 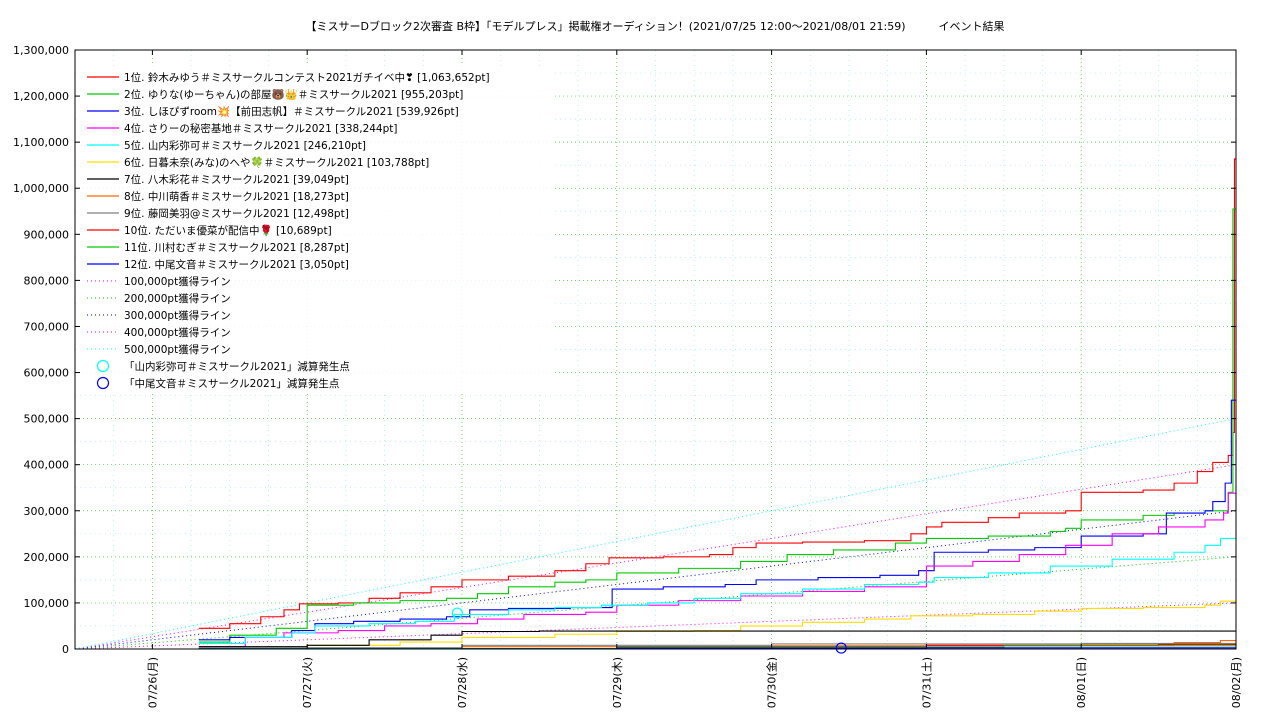 I want to click on legend-label: 500,000pt獲得ライン, so click(x=177, y=349).